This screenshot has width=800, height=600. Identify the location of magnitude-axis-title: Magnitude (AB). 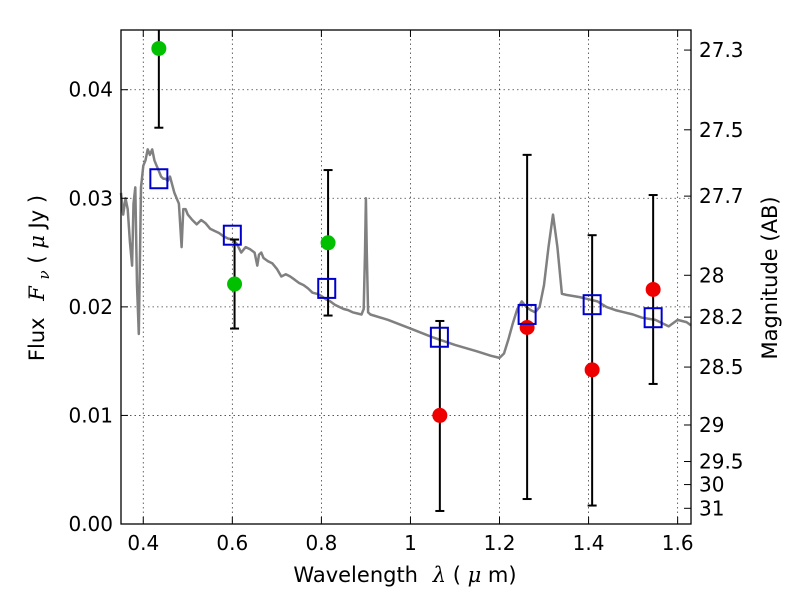
(770, 277).